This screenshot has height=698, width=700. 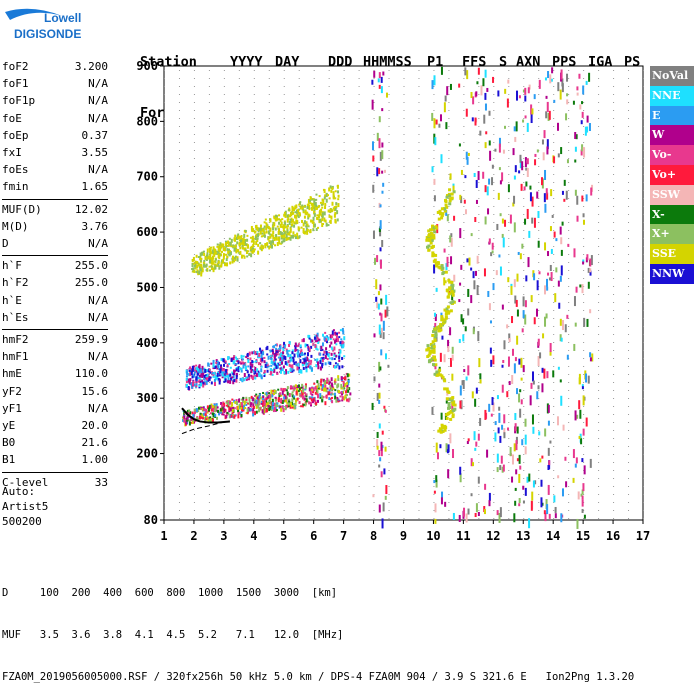 What do you see at coordinates (448, 297) in the screenshot?
I see `sweep-mark` at bounding box center [448, 297].